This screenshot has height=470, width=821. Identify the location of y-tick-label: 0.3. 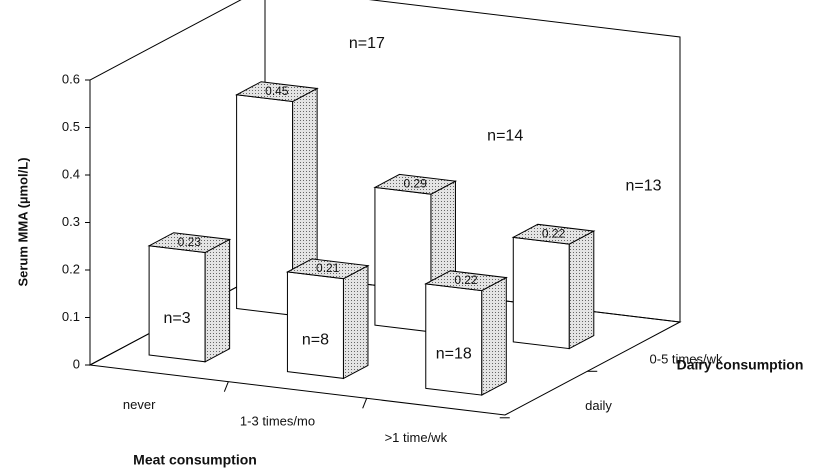
(71, 221).